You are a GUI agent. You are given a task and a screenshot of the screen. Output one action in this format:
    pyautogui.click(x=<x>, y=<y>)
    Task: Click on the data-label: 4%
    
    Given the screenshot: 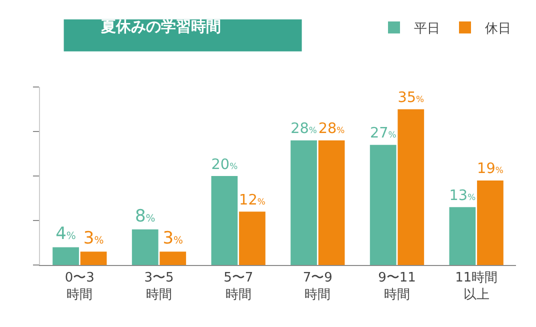 What is the action you would take?
    pyautogui.click(x=66, y=234)
    